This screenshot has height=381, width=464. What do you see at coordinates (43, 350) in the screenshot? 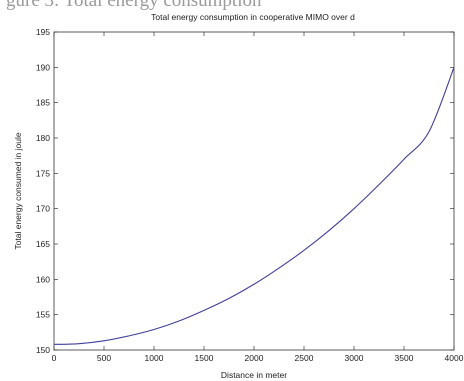
I see `y-tick-label: 150` at bounding box center [43, 350].